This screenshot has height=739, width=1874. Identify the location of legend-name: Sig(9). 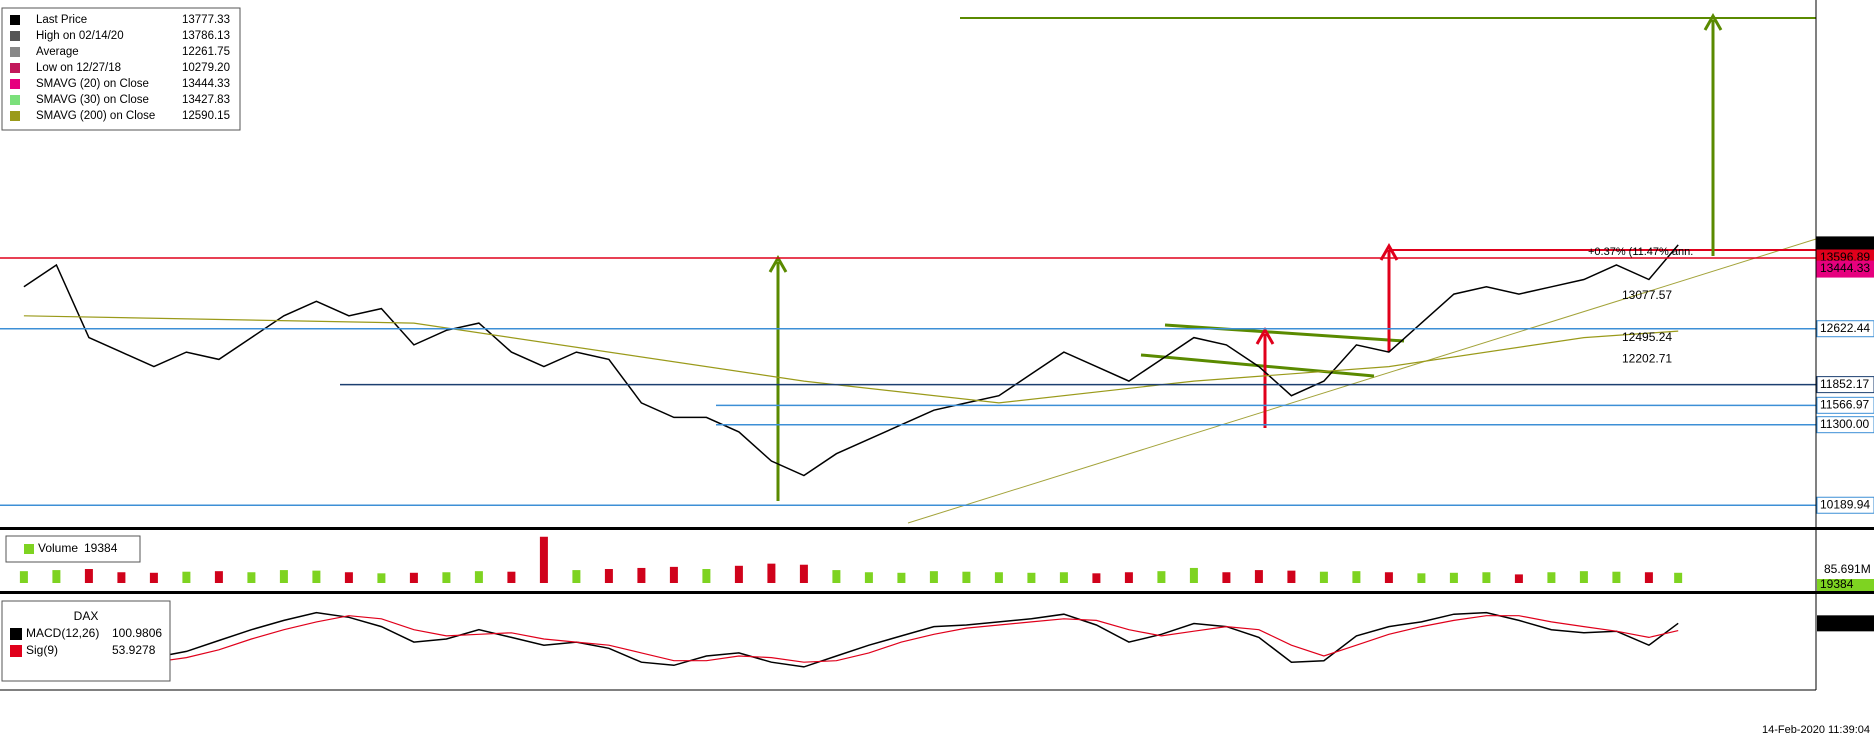
(42, 650).